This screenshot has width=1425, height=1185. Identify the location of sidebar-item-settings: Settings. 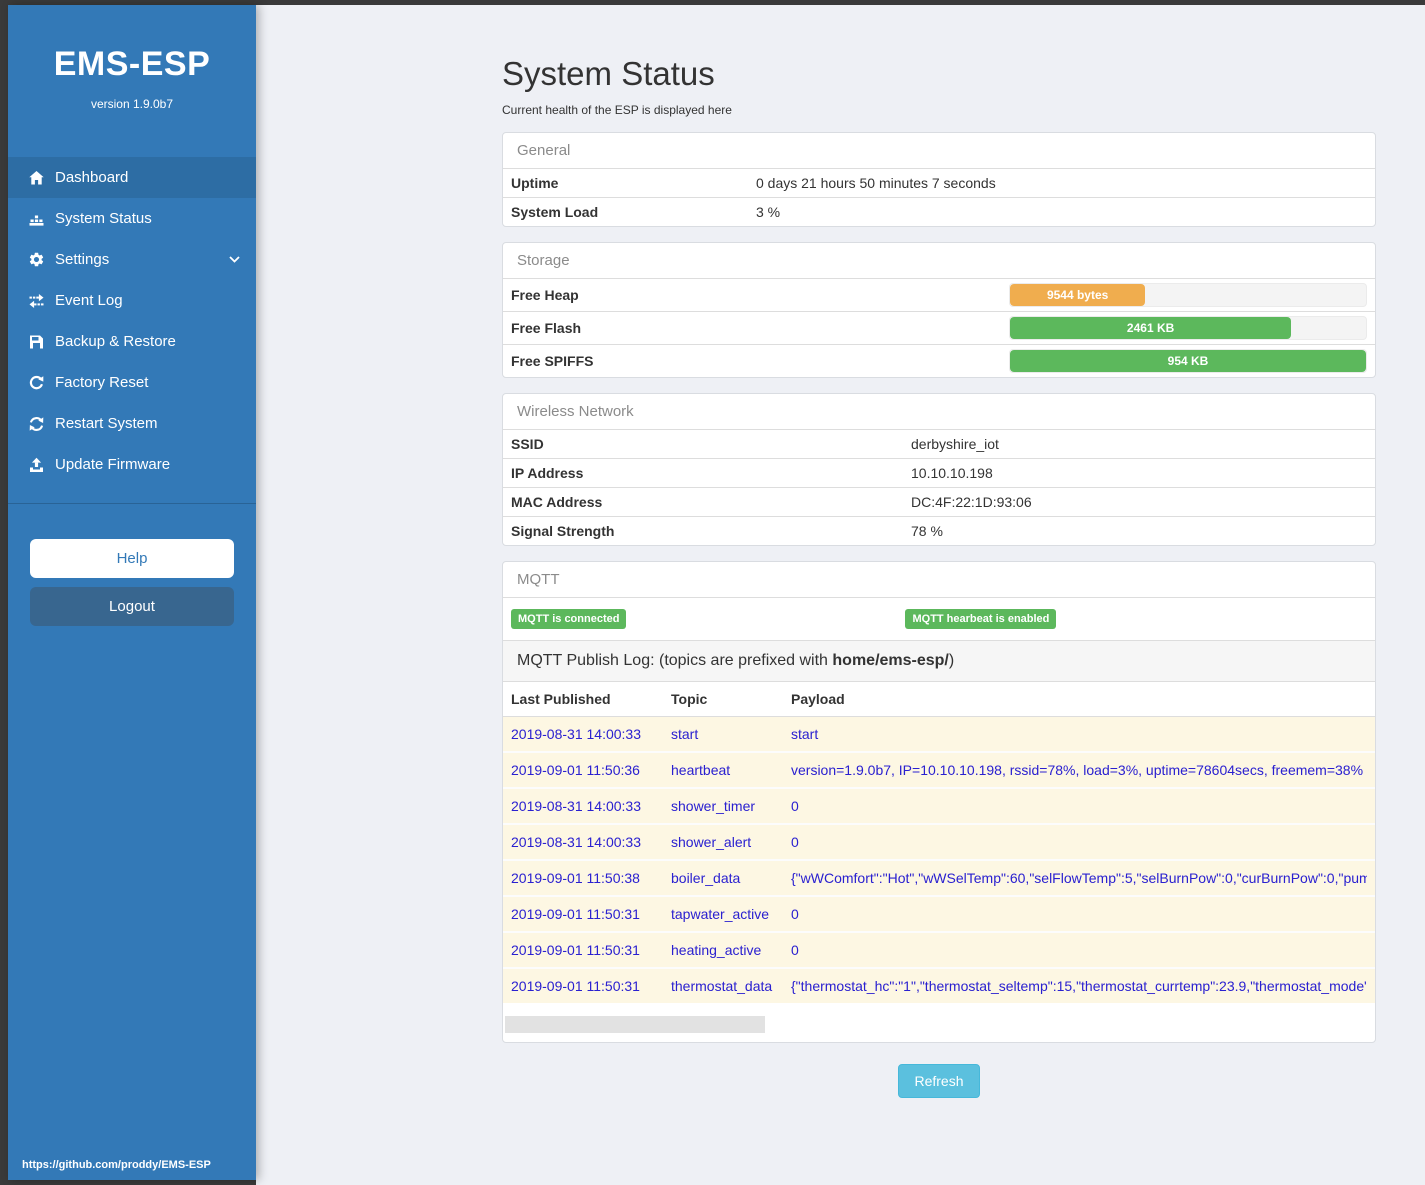
(132, 259).